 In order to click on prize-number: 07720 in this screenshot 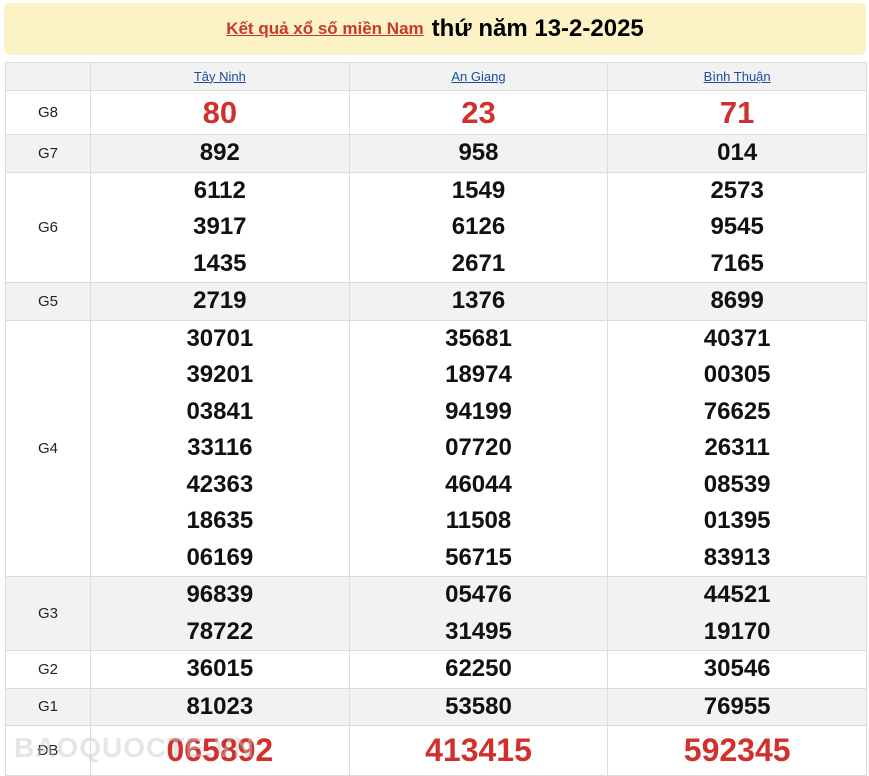, I will do `click(478, 447)`.